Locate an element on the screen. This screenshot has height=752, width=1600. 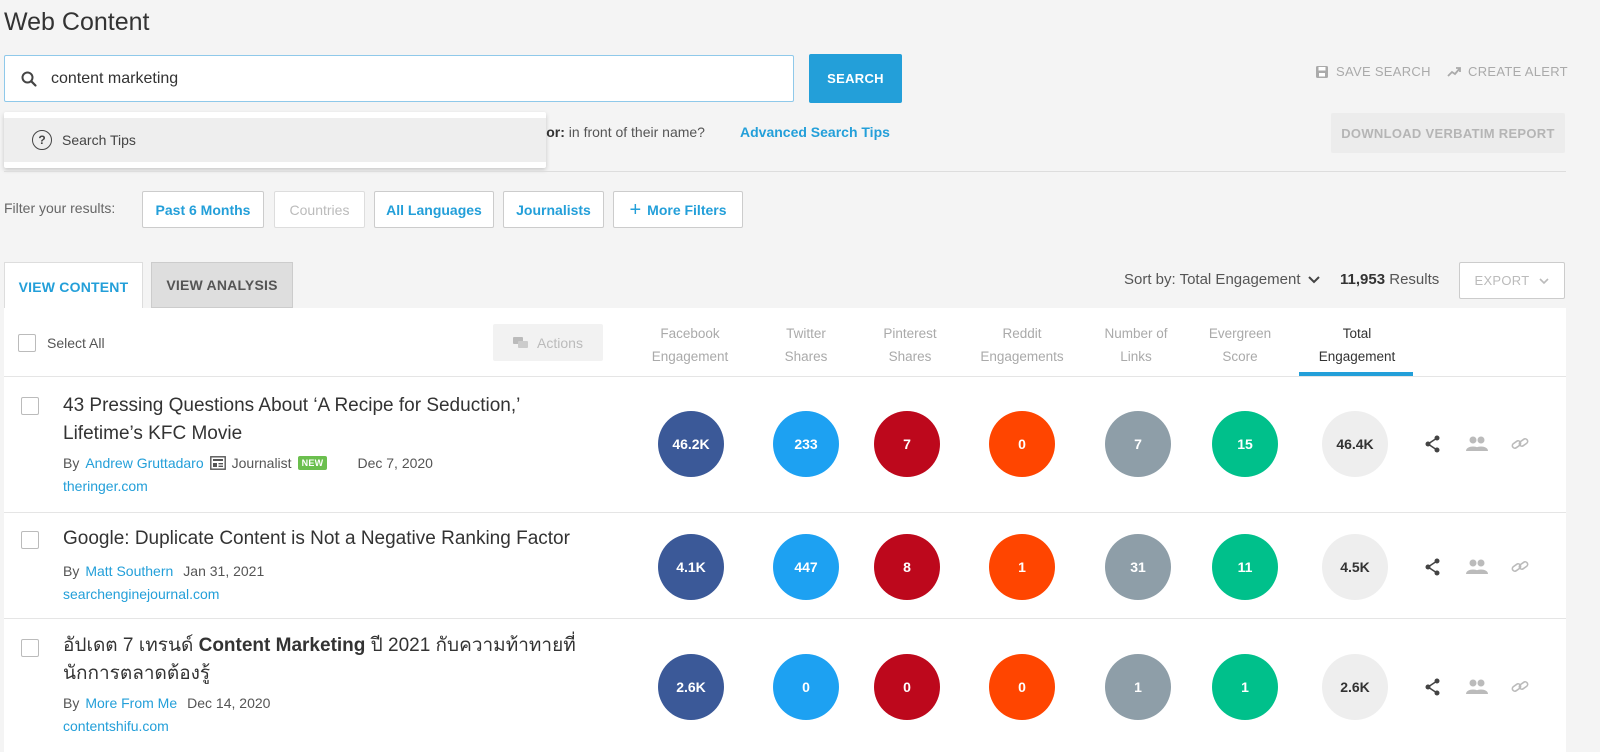
filter-date-label: Past 6 Months is located at coordinates (203, 209).